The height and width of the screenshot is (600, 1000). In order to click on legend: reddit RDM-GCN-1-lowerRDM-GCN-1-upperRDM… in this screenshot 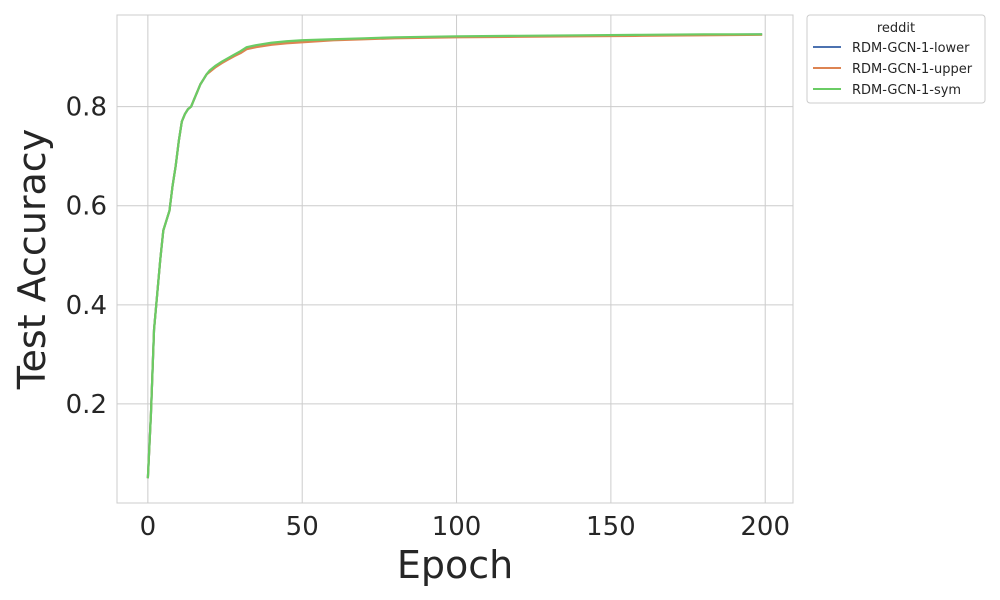, I will do `click(896, 59)`.